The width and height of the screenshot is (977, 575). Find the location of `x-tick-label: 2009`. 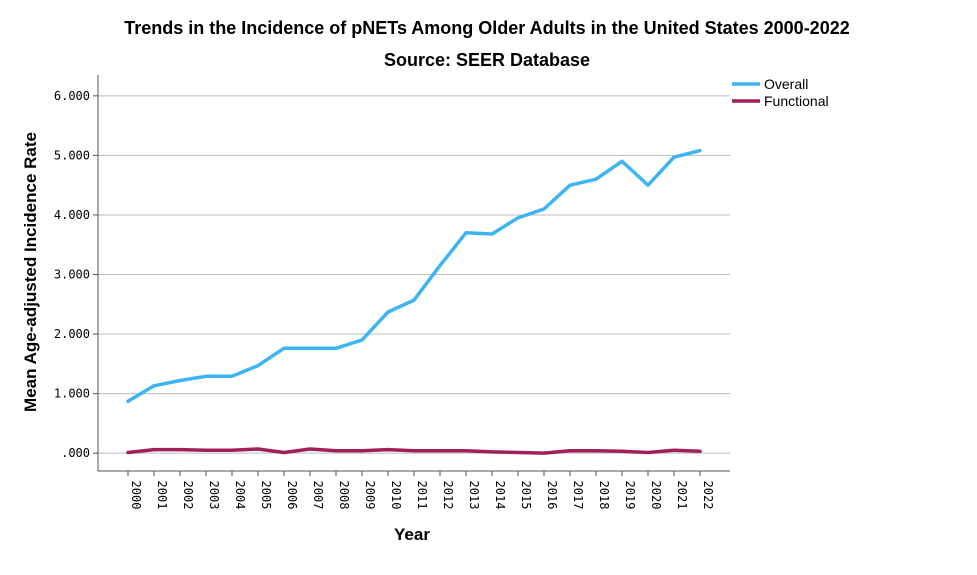

x-tick-label: 2009 is located at coordinates (370, 495).